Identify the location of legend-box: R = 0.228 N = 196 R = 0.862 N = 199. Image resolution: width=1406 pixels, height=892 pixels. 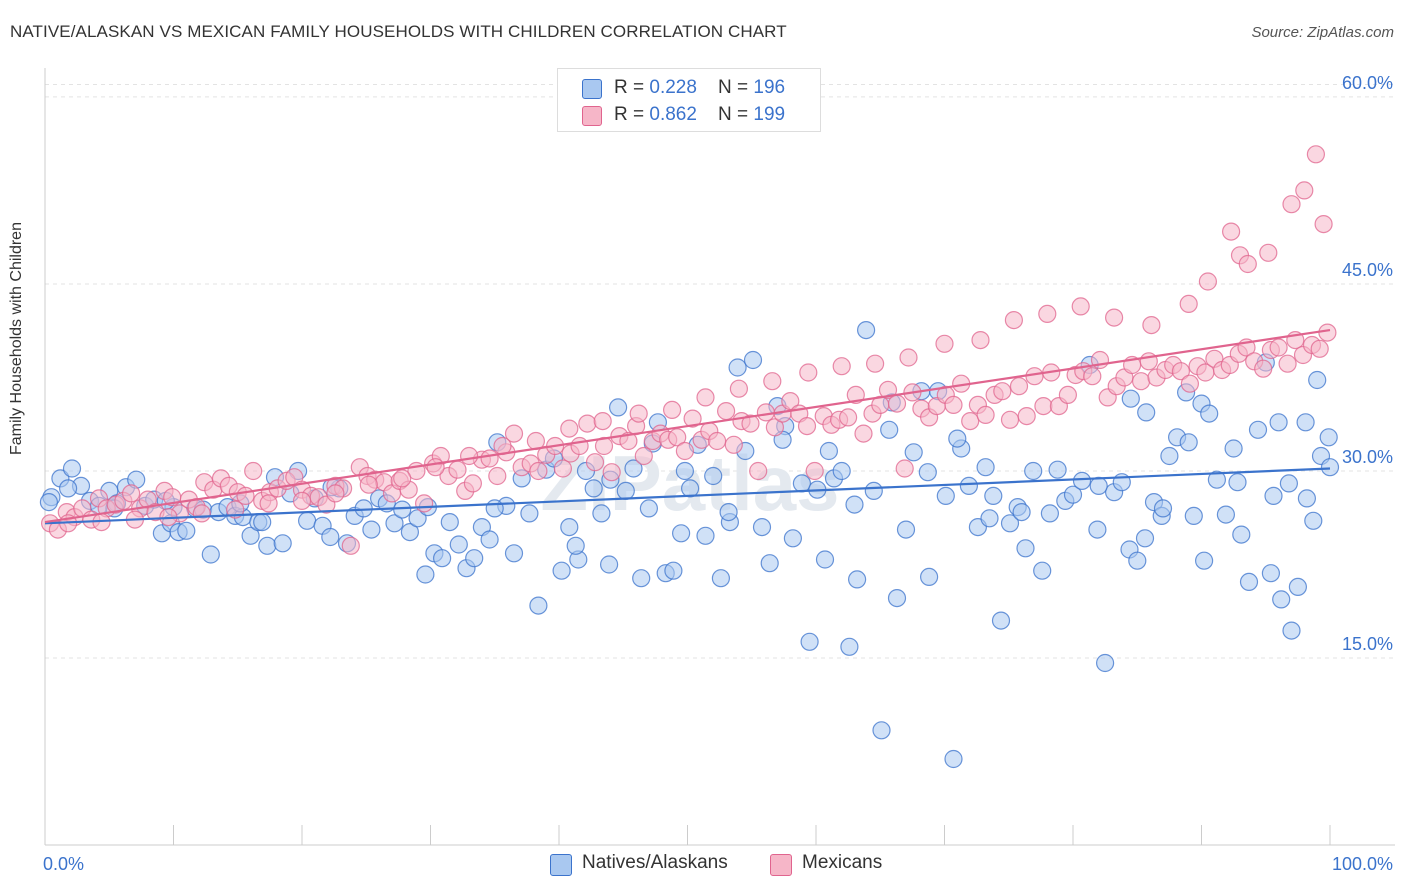
(689, 100).